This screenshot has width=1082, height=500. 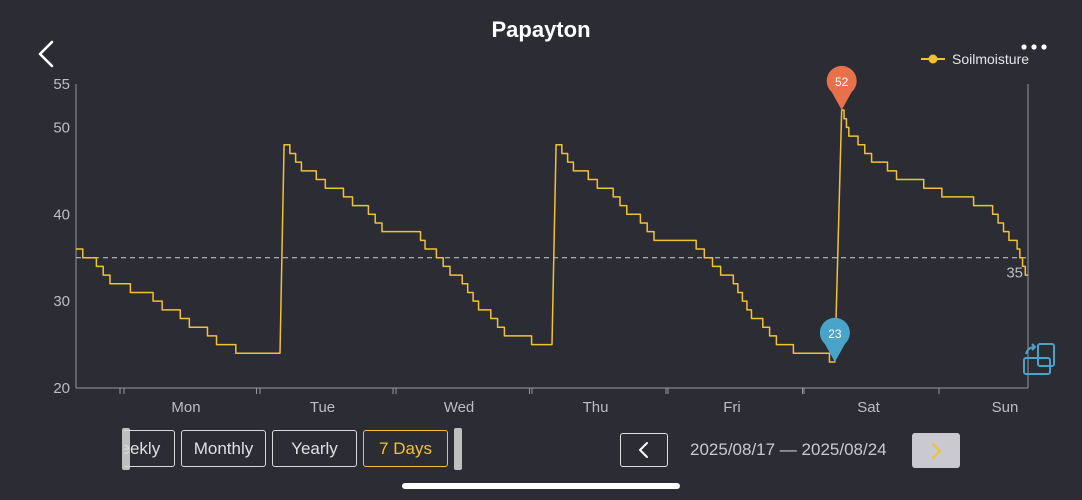 I want to click on tabs-scroll-edge-left, so click(x=126, y=449).